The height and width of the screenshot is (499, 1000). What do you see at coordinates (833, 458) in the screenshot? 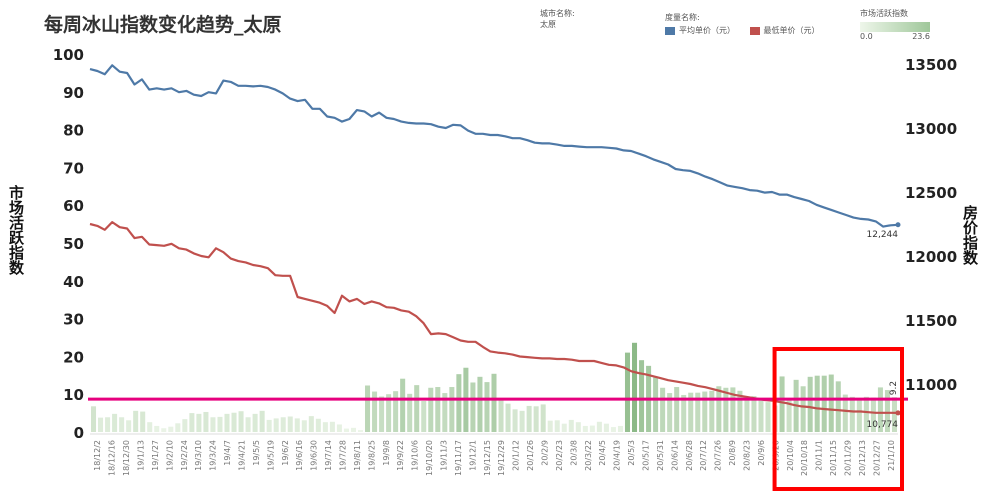
I see `x-tick-label: 20/11/15` at bounding box center [833, 458].